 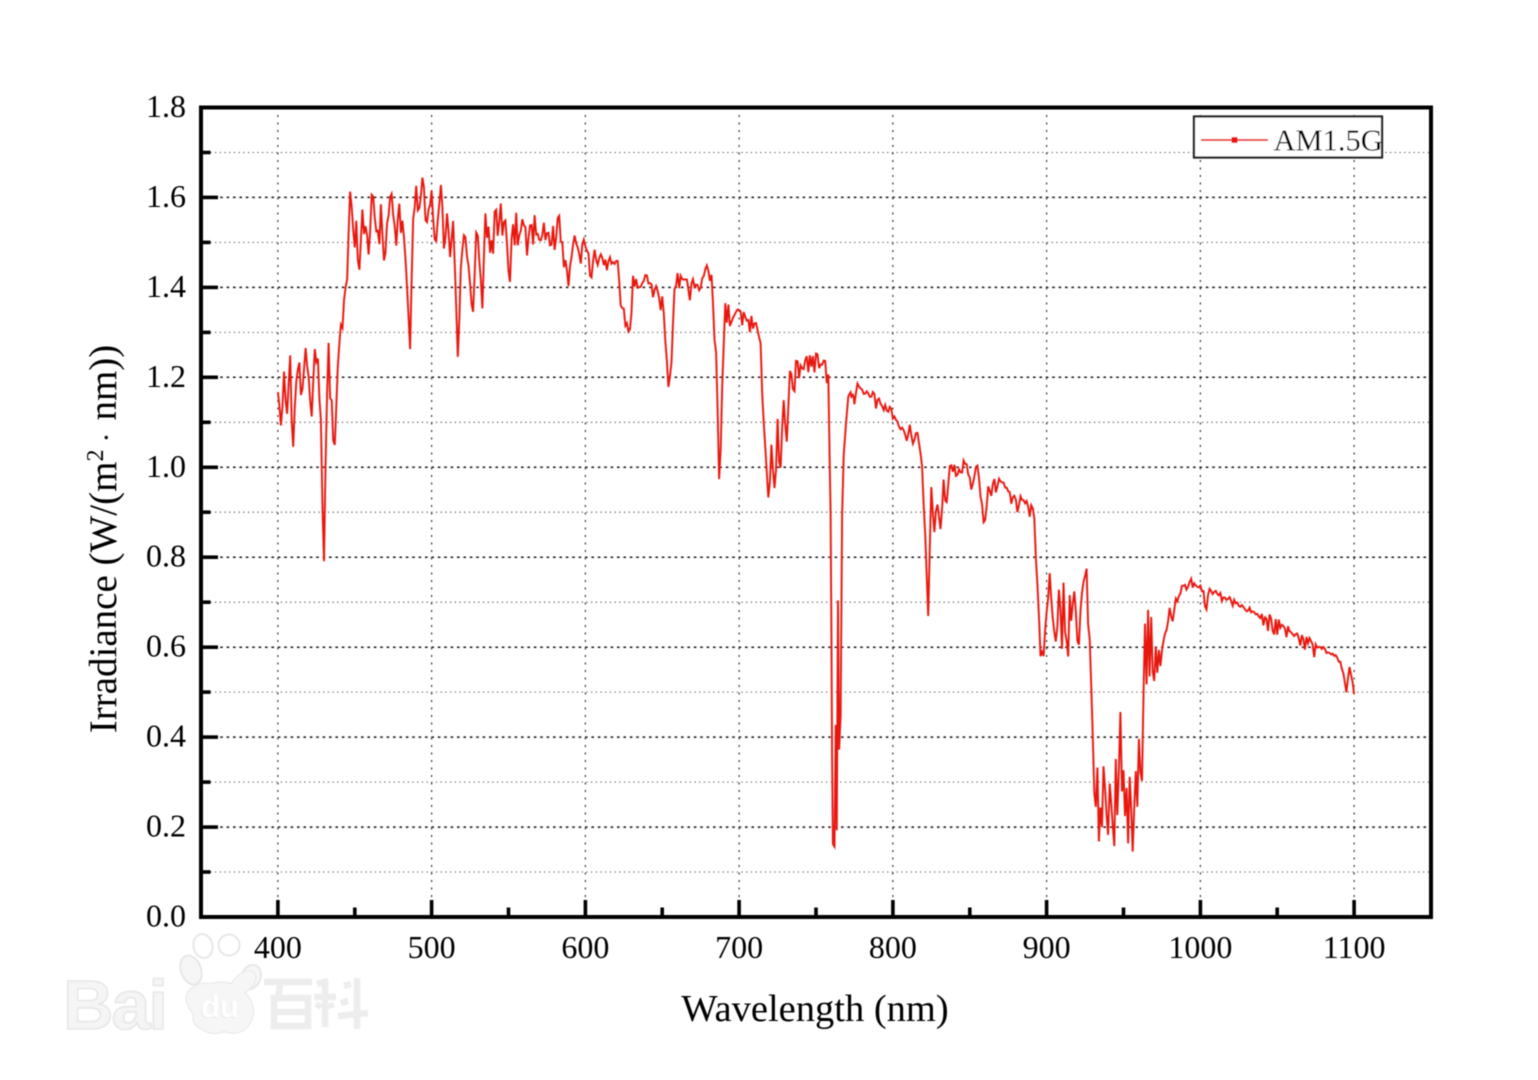 What do you see at coordinates (166, 556) in the screenshot?
I see `svg-text: 0.8` at bounding box center [166, 556].